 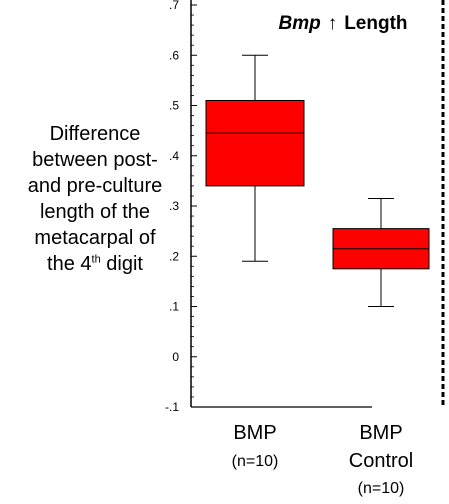 I want to click on y-axis-label-line: and pre-culture, so click(x=95, y=186).